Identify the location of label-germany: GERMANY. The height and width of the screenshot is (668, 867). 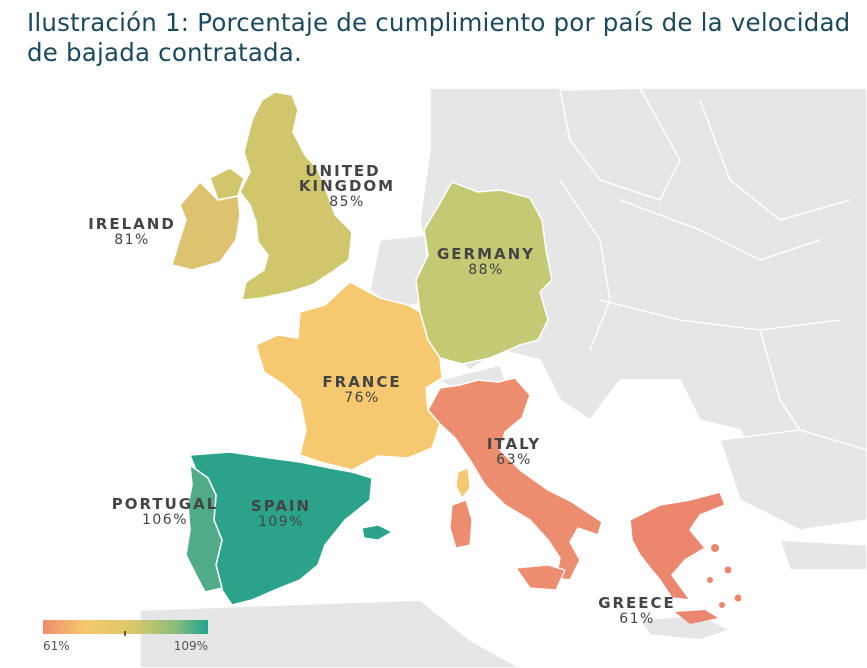
(486, 254).